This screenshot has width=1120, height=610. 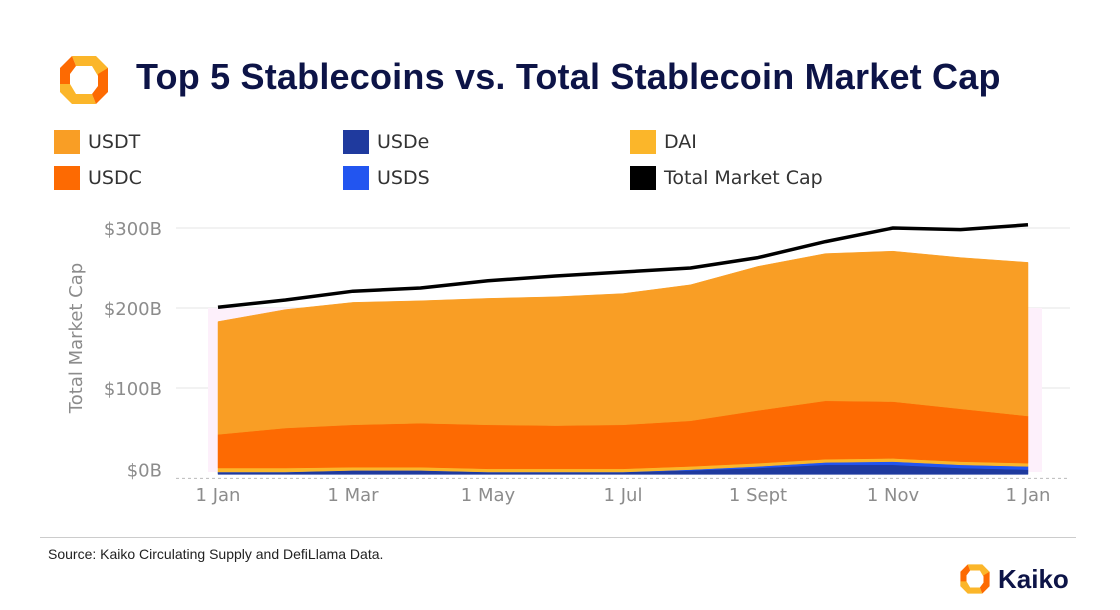 What do you see at coordinates (758, 495) in the screenshot?
I see `x-tick-label: 1 Sept` at bounding box center [758, 495].